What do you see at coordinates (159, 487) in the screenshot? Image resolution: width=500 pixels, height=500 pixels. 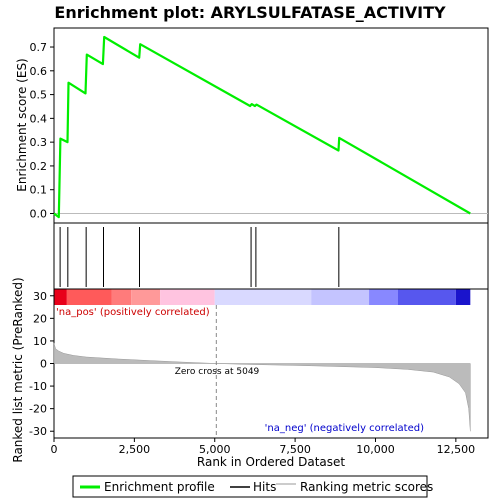 I see `legend-enrichment-label: Enrichment profile` at bounding box center [159, 487].